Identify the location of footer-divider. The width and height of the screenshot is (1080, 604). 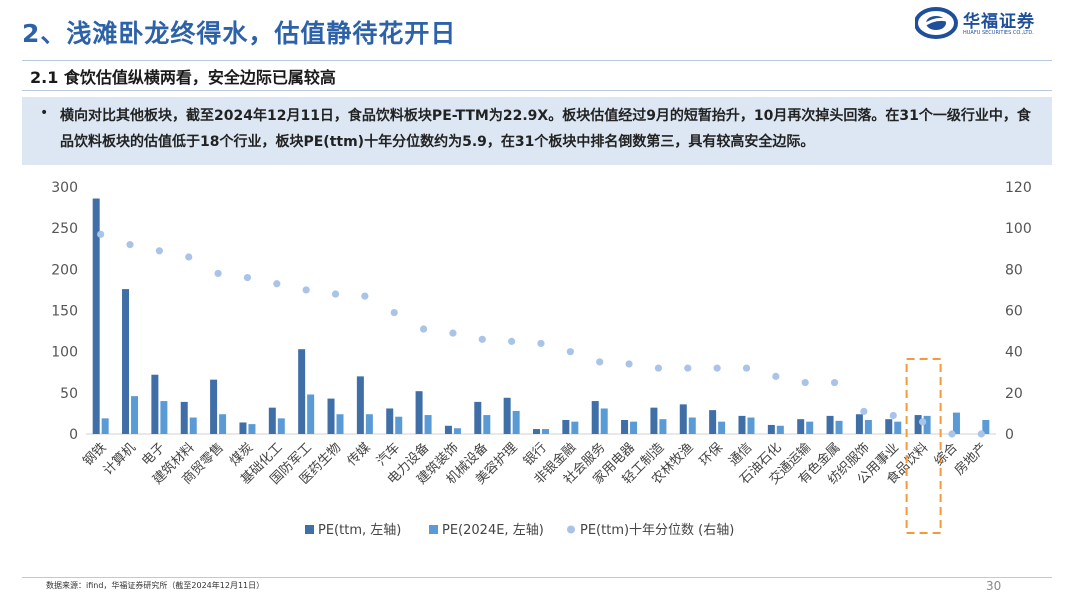
(537, 577).